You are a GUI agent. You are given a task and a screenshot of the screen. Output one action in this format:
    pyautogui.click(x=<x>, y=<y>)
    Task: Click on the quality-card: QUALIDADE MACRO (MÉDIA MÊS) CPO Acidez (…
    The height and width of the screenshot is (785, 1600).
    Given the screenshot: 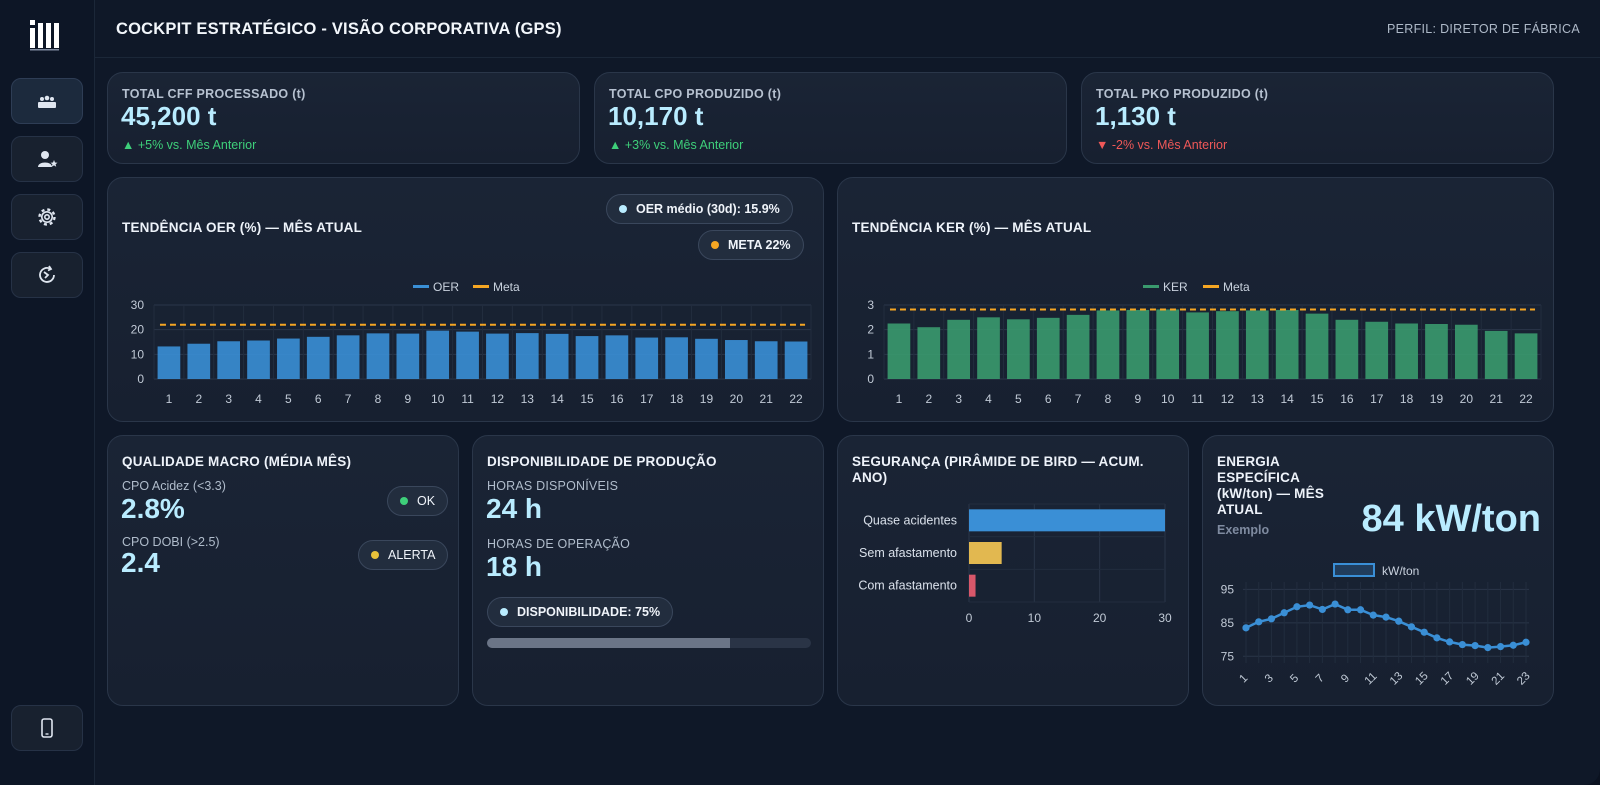 What is the action you would take?
    pyautogui.click(x=283, y=570)
    